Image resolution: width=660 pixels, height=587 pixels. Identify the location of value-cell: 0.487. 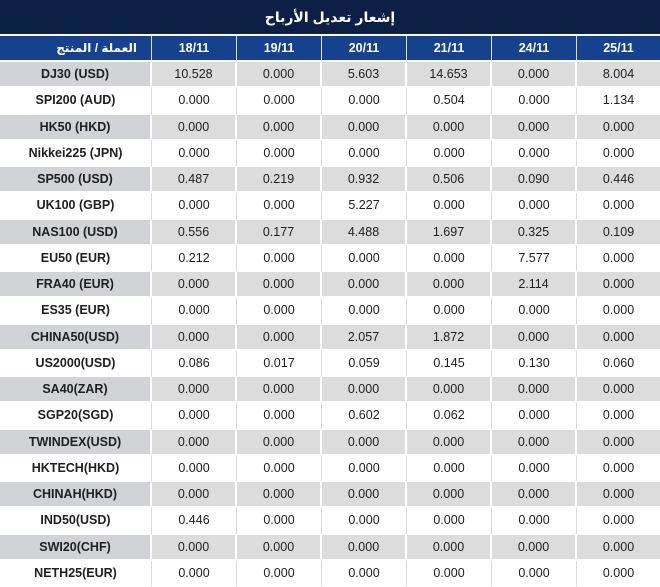
(194, 180).